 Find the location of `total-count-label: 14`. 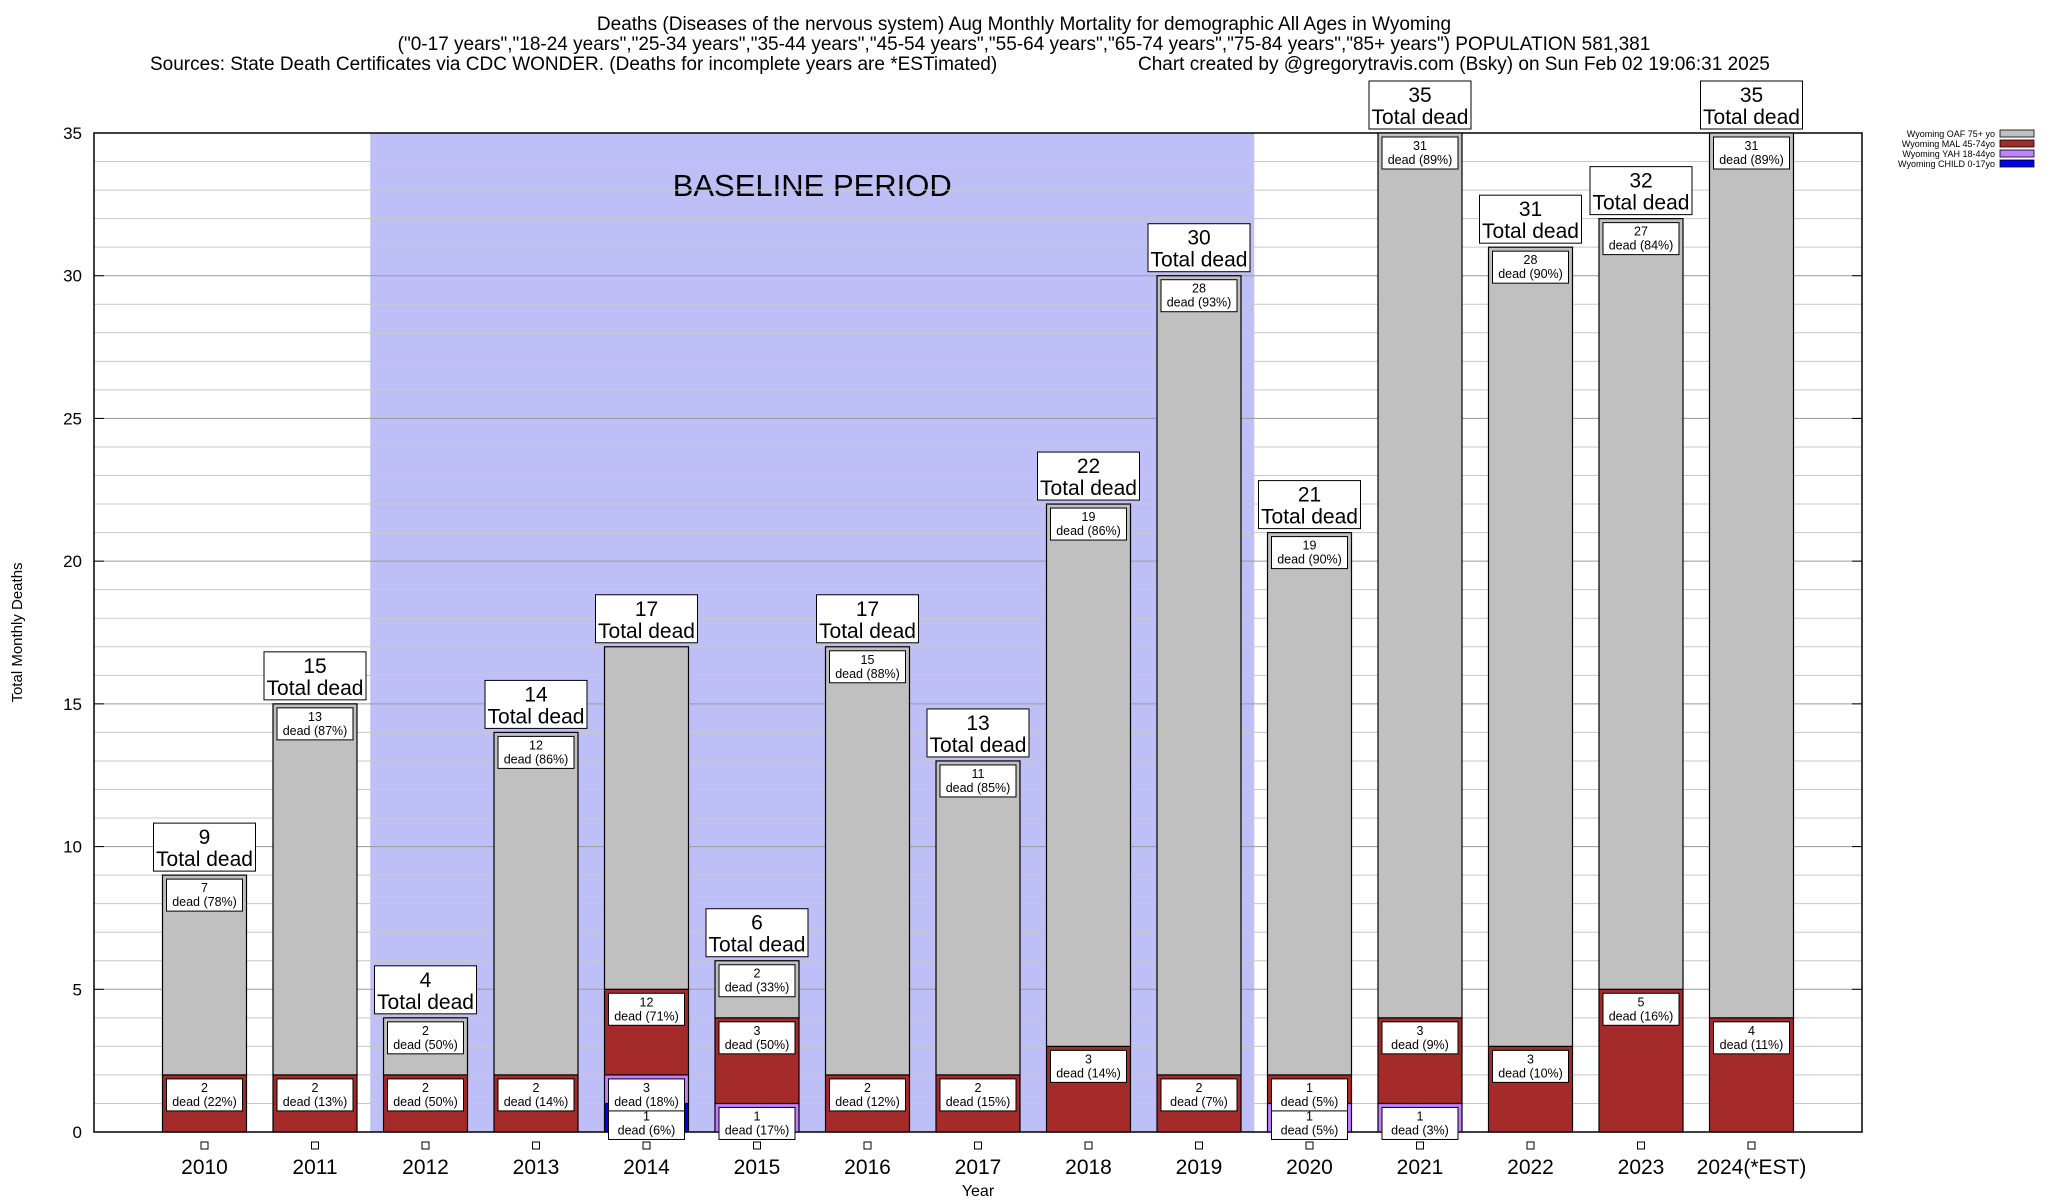

total-count-label: 14 is located at coordinates (536, 694).